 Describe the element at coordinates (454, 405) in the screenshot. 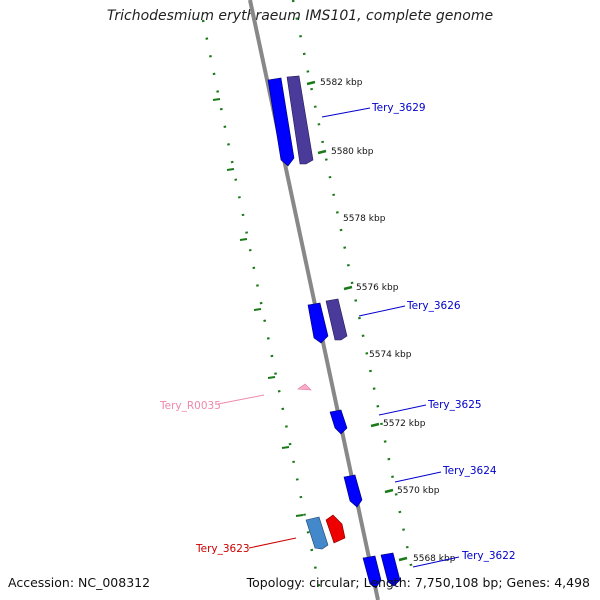

I see `gene-label-tery-3625: Tery_3625` at that location.